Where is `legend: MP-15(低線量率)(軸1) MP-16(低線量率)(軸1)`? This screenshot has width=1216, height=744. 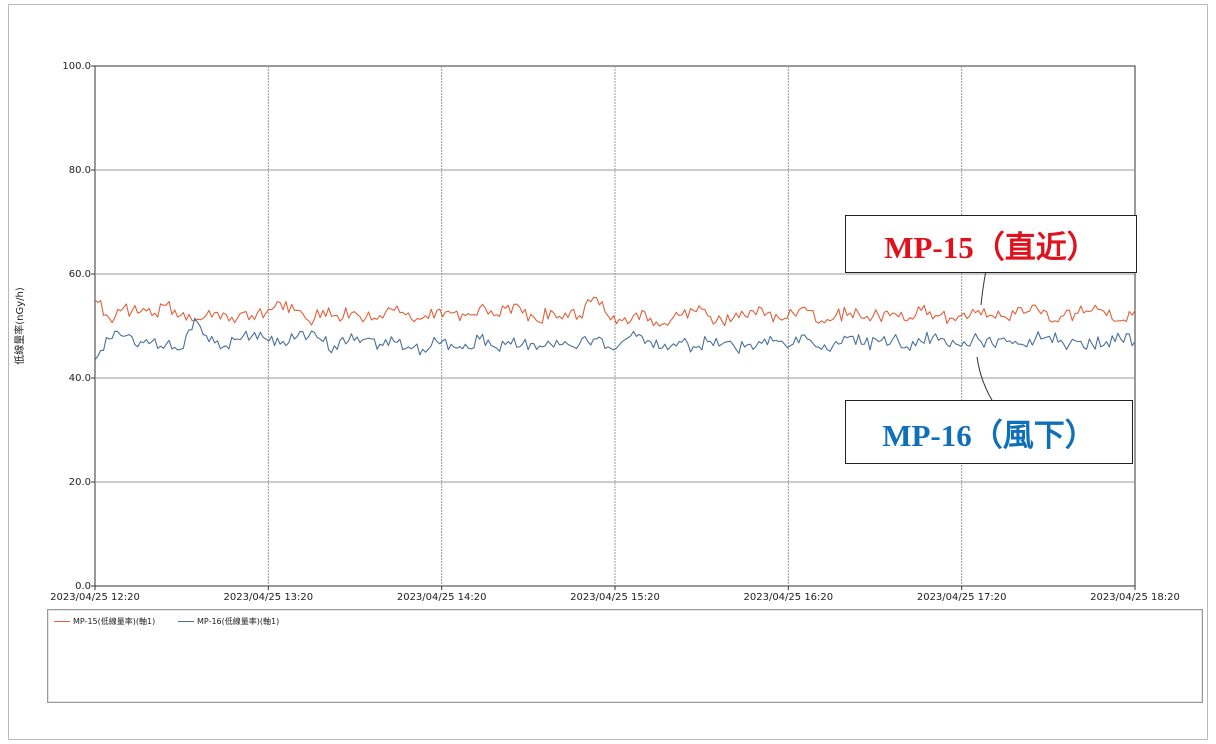
legend: MP-15(低線量率)(軸1) MP-16(低線量率)(軸1) is located at coordinates (625, 656).